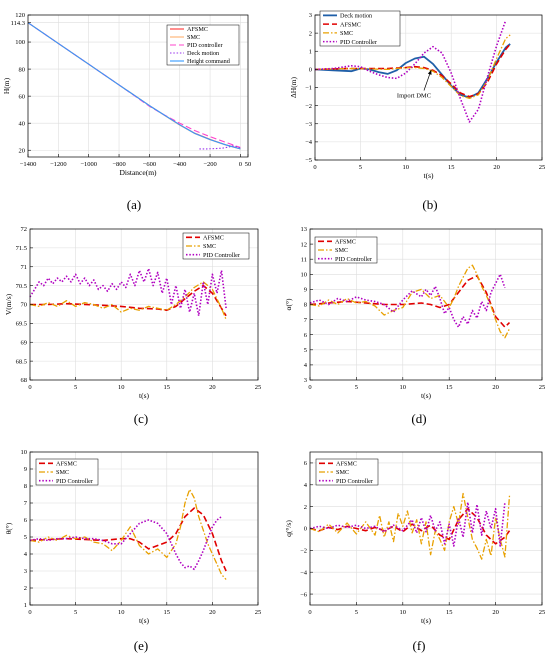  Describe the element at coordinates (205, 45) in the screenshot. I see `legend-label: PID controller` at that location.